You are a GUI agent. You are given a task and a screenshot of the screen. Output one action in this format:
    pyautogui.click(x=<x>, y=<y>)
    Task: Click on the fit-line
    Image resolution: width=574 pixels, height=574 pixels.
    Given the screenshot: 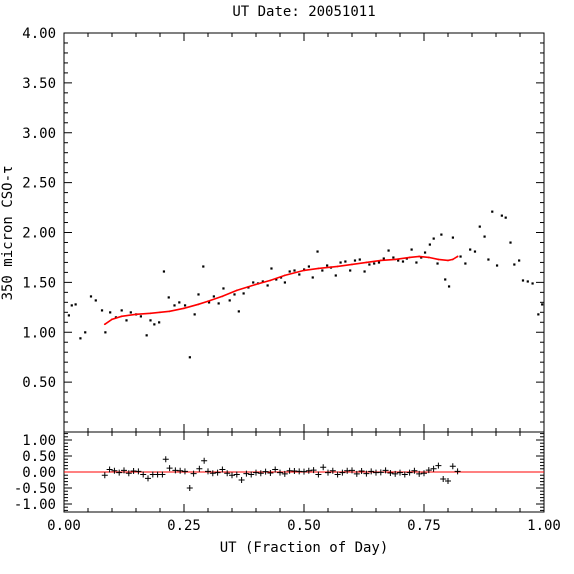 What is the action you would take?
    pyautogui.click(x=281, y=290)
    